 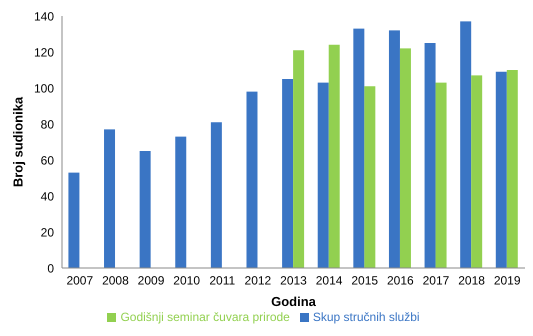 I want to click on x-tick-label: 2011, so click(x=222, y=281).